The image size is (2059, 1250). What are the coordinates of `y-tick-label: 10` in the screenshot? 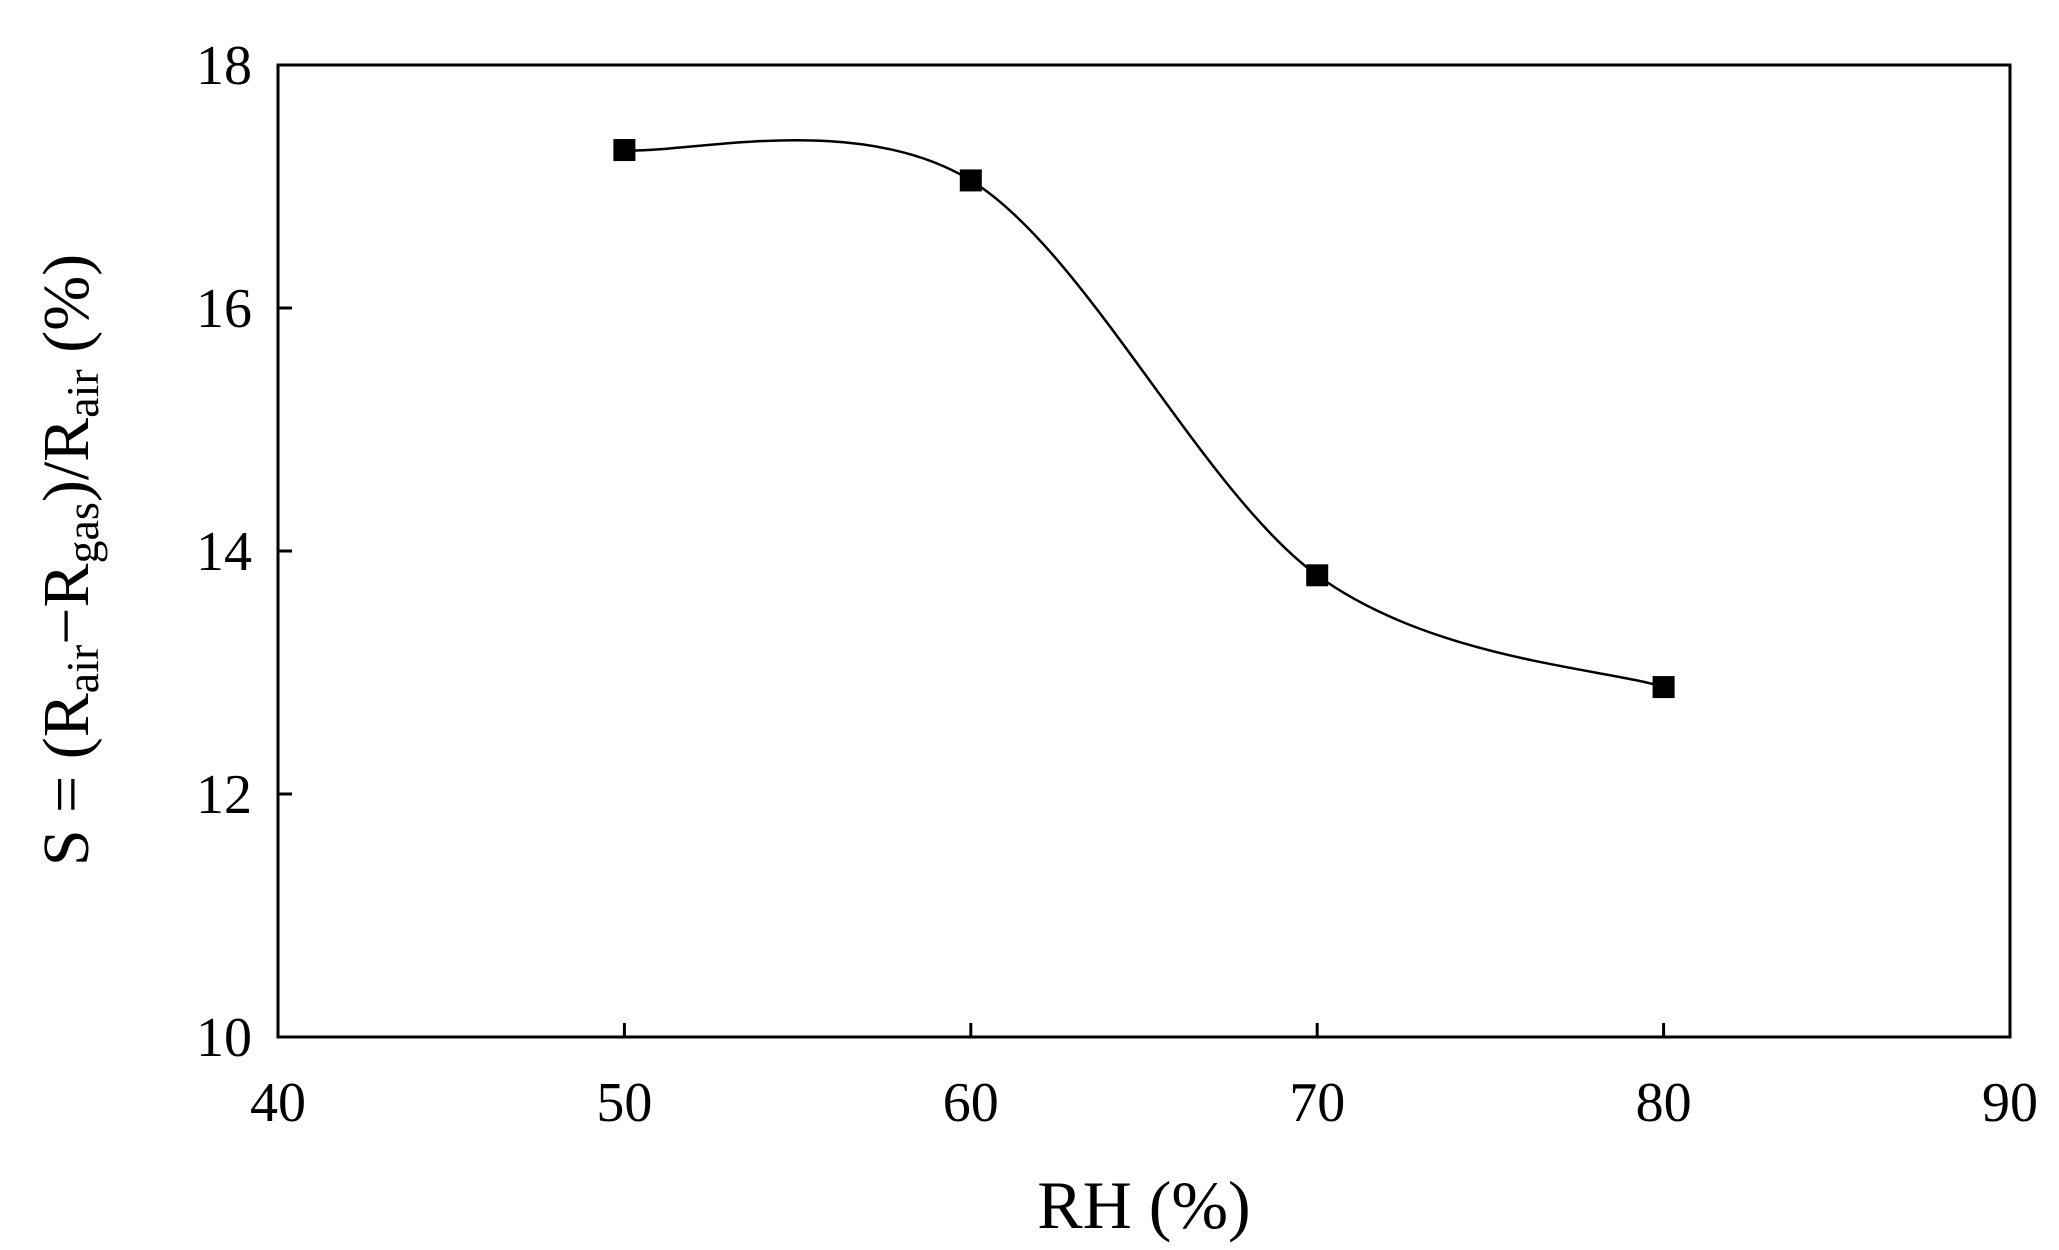 It's located at (224, 1038).